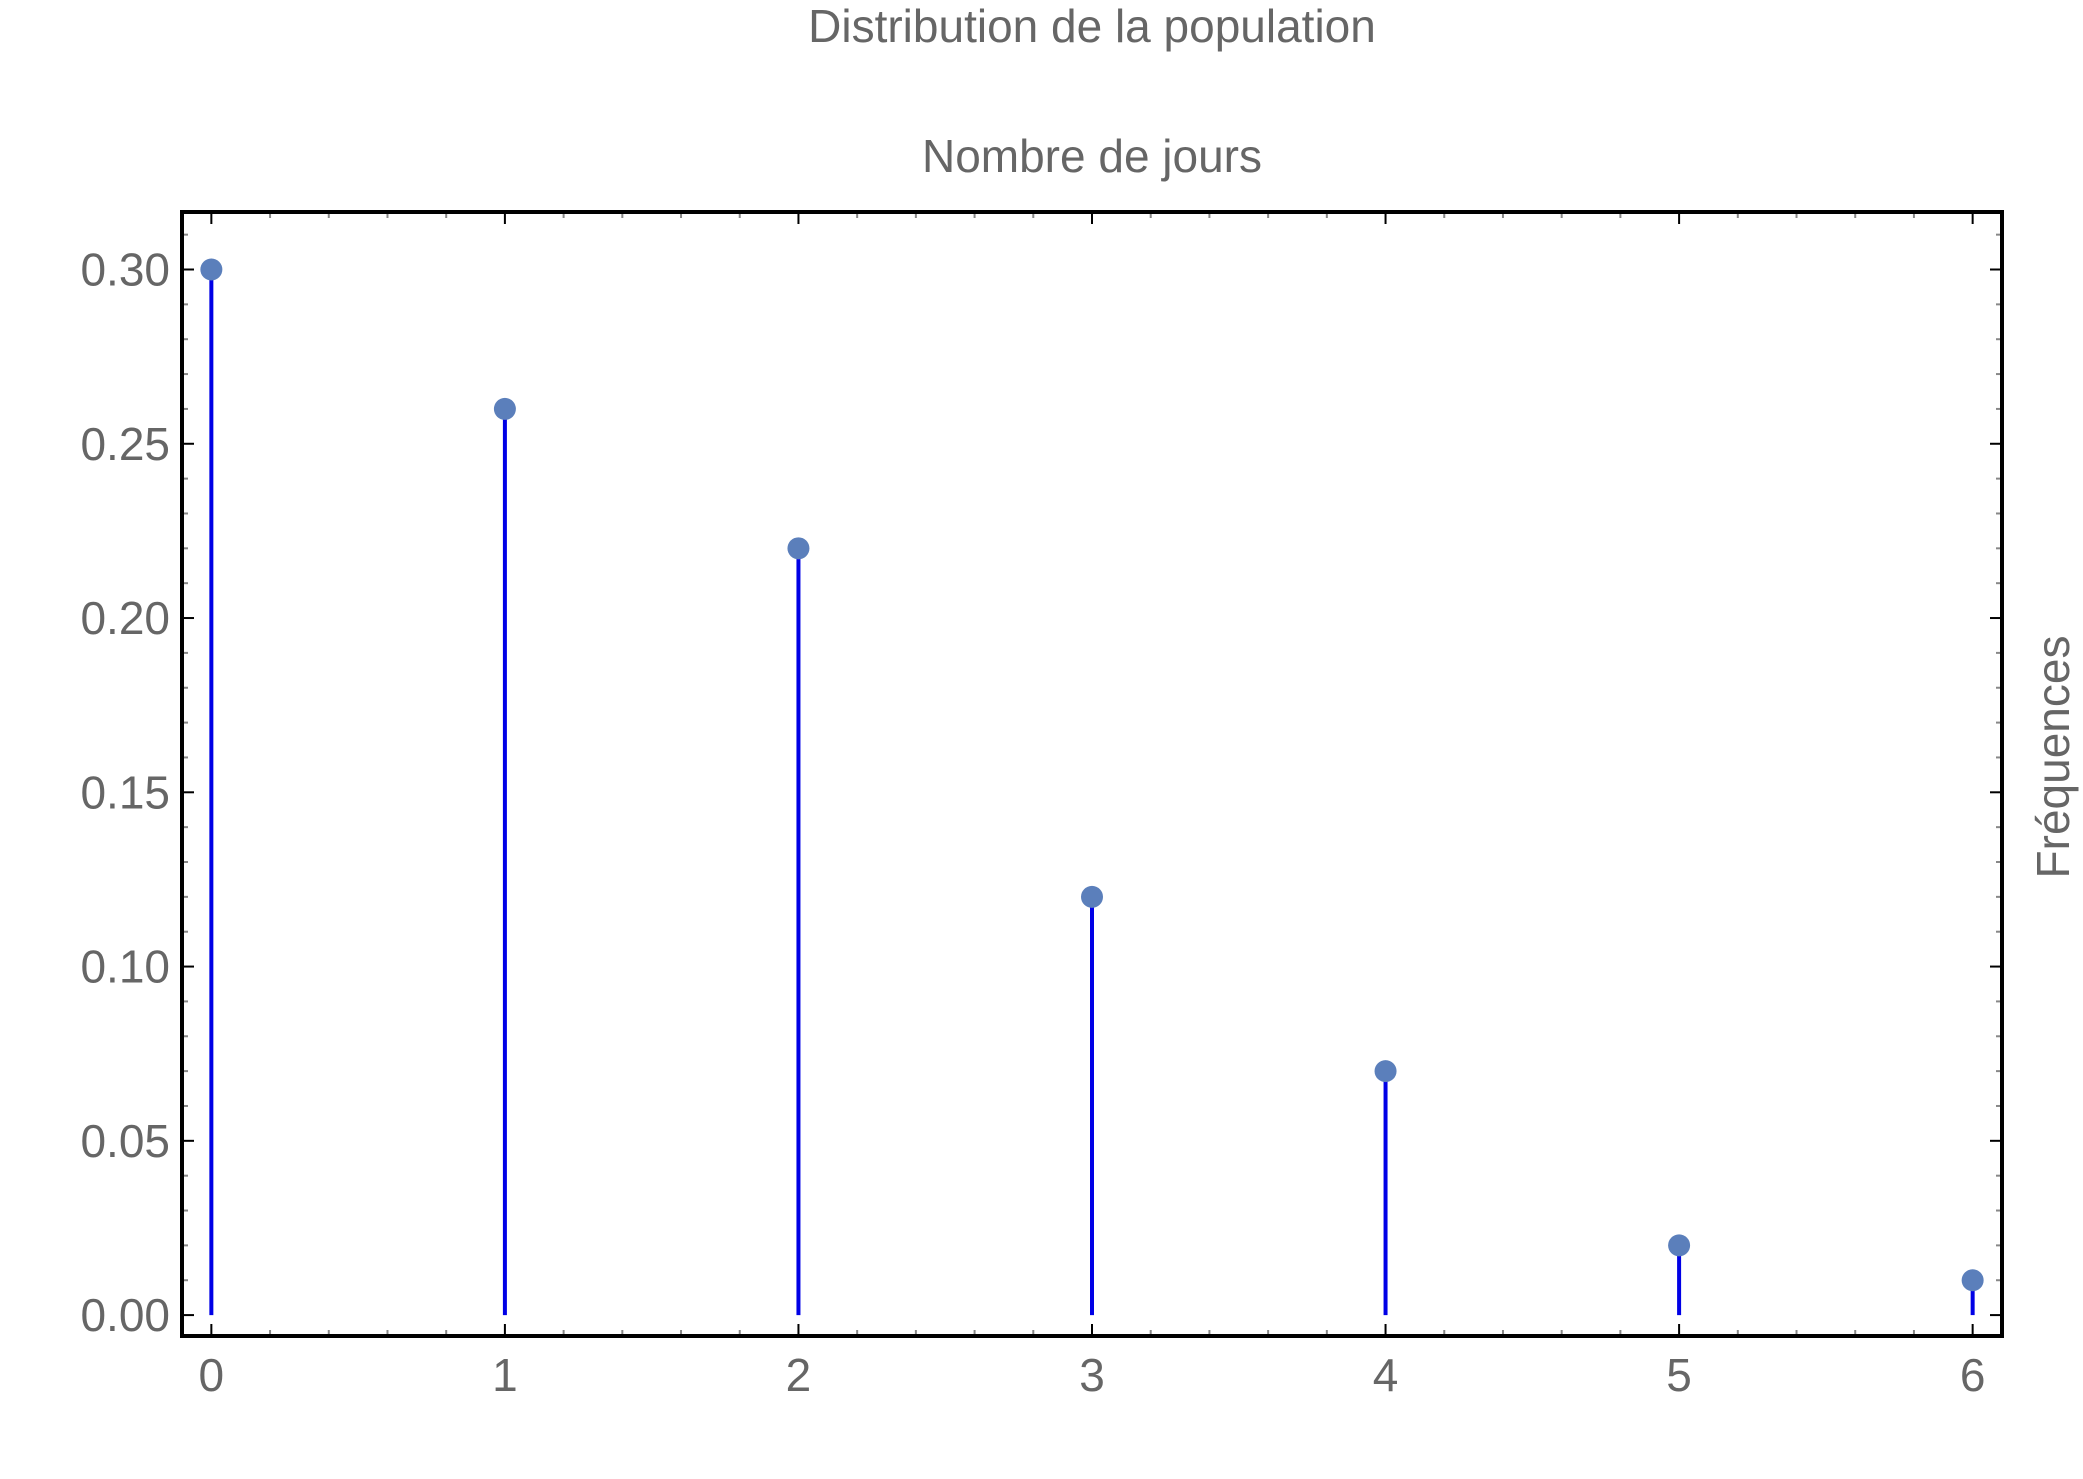 The width and height of the screenshot is (2083, 1479). What do you see at coordinates (1092, 26) in the screenshot?
I see `chart-title: Distribution de la population` at bounding box center [1092, 26].